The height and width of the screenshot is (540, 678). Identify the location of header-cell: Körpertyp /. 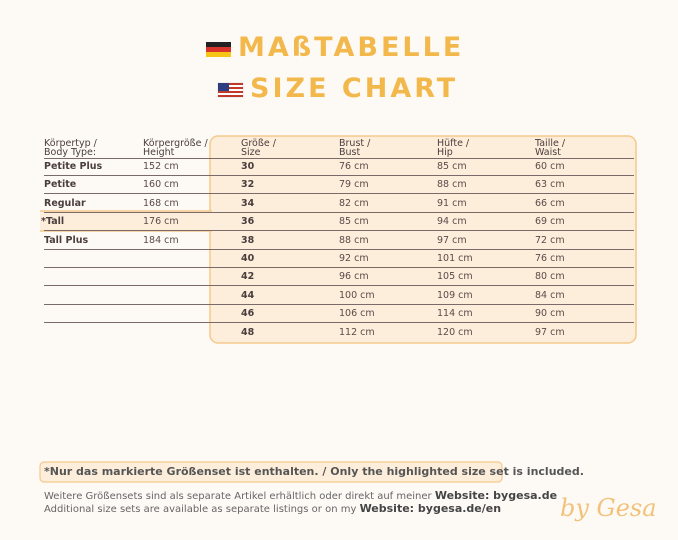
(70, 143).